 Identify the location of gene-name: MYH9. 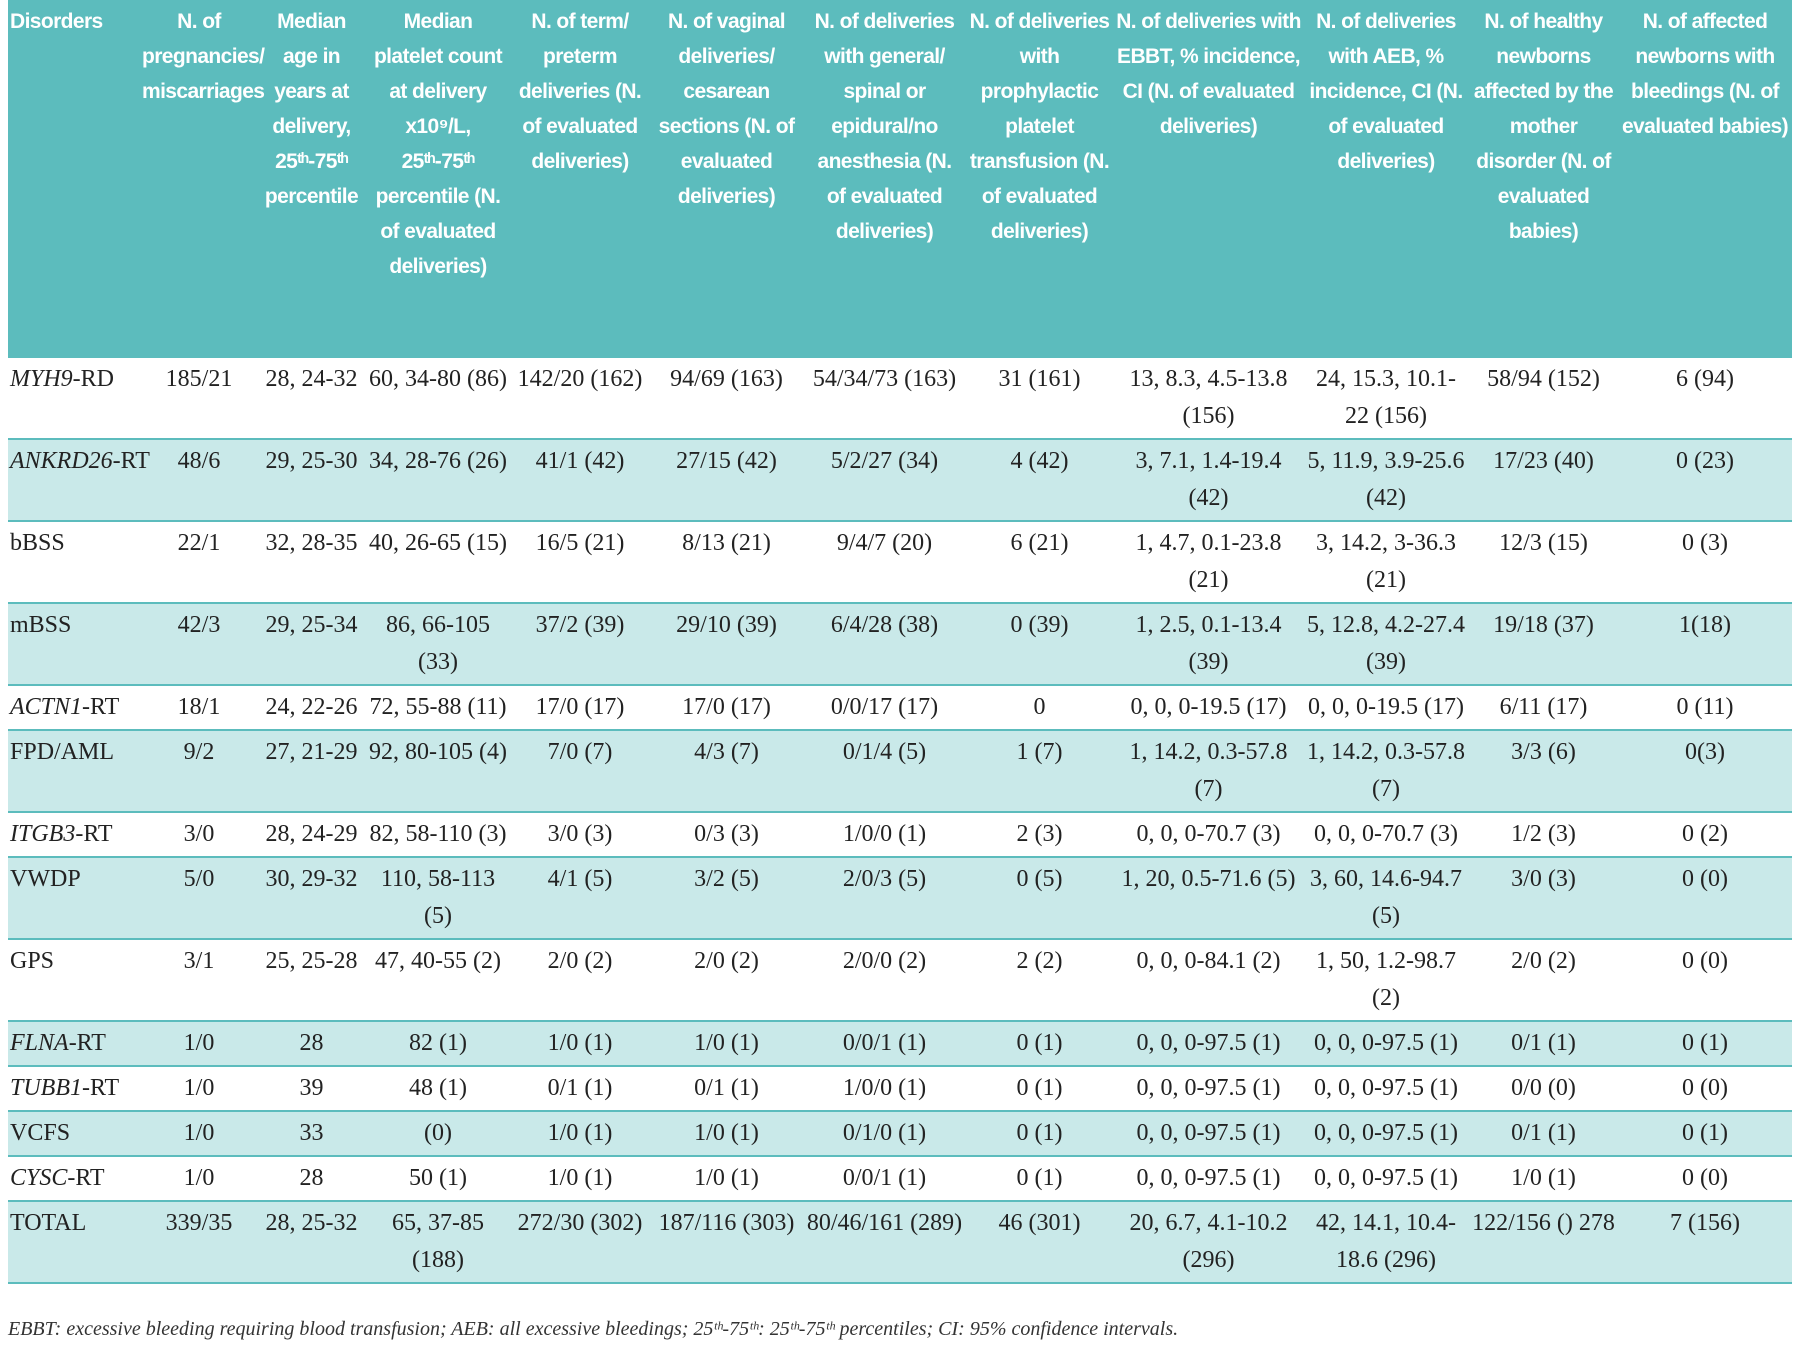
(41, 379).